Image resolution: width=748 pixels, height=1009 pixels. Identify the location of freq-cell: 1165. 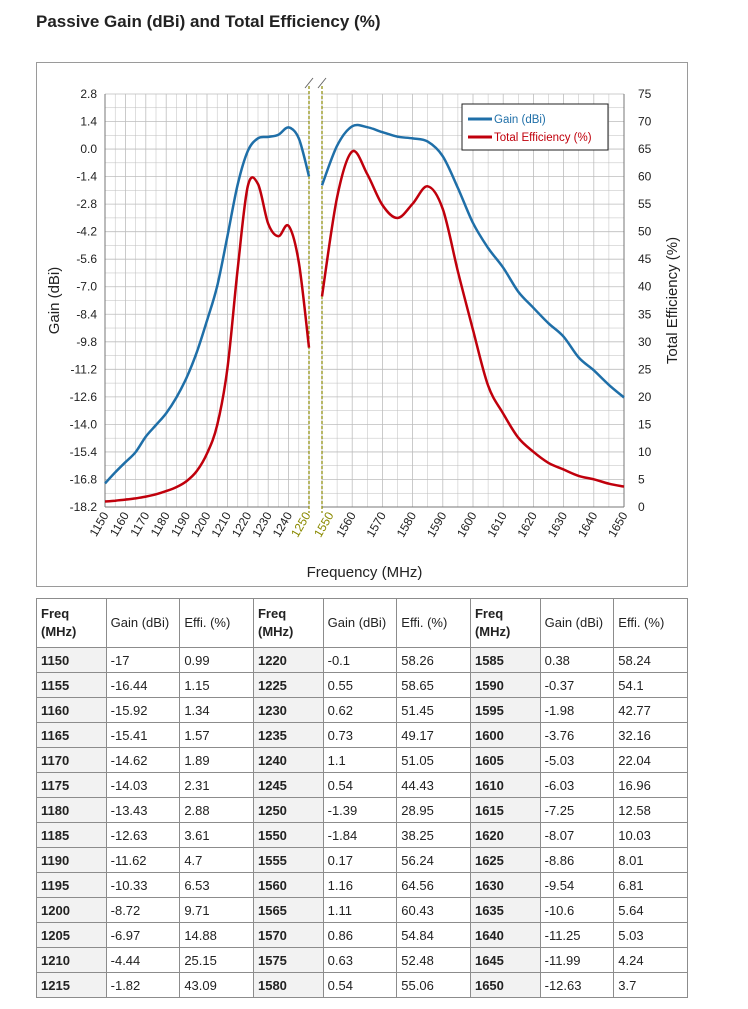
(71, 735).